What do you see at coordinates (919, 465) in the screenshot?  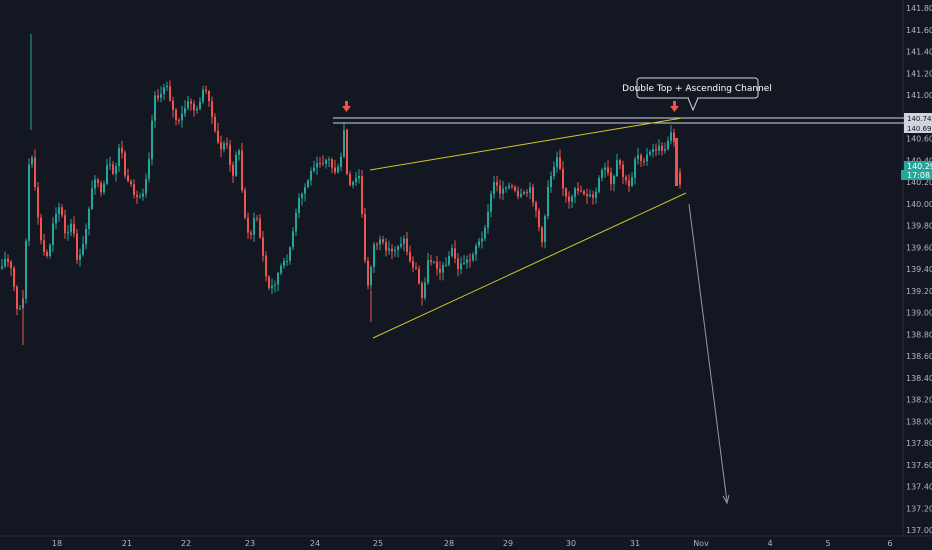 I see `y-tick-label: 137.600` at bounding box center [919, 465].